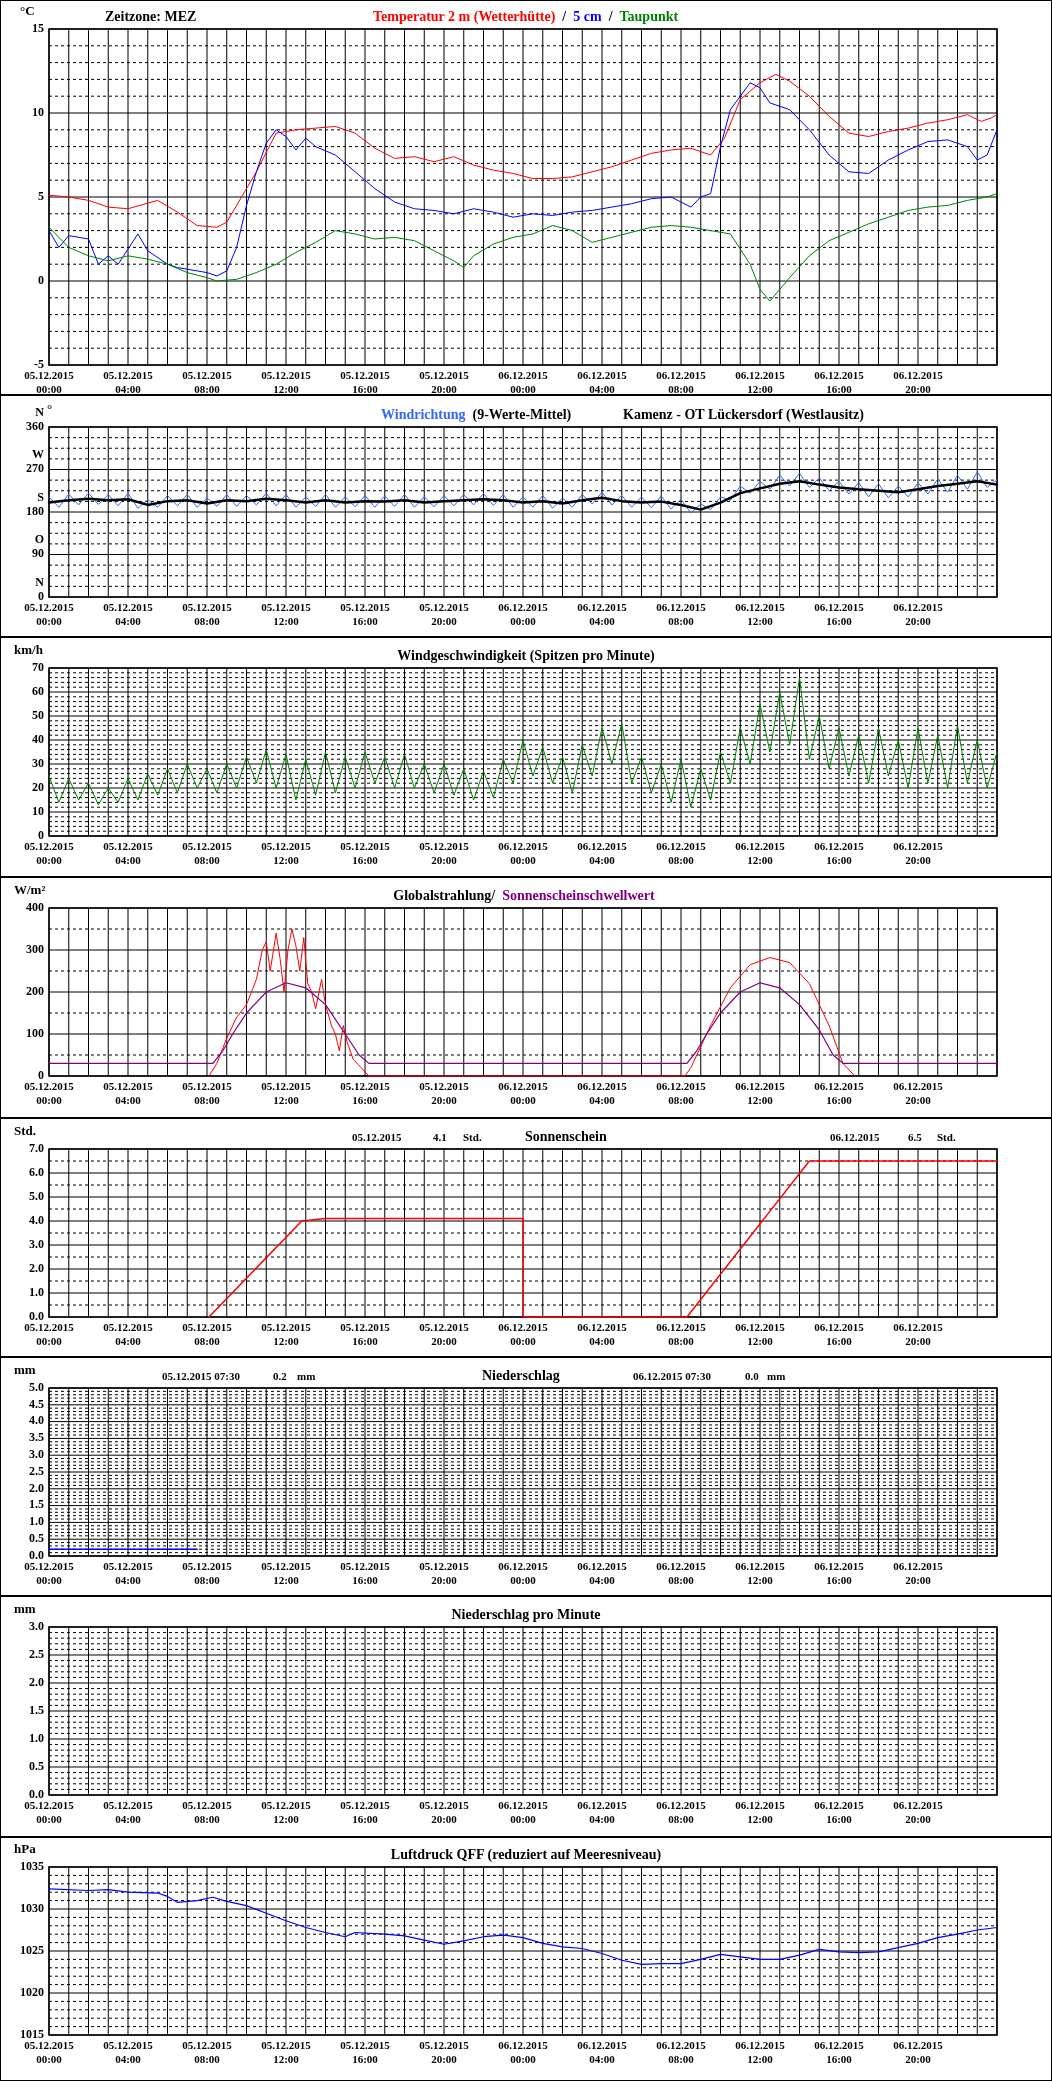 This screenshot has height=2081, width=1052. What do you see at coordinates (38, 786) in the screenshot?
I see `y-tick-label: 20` at bounding box center [38, 786].